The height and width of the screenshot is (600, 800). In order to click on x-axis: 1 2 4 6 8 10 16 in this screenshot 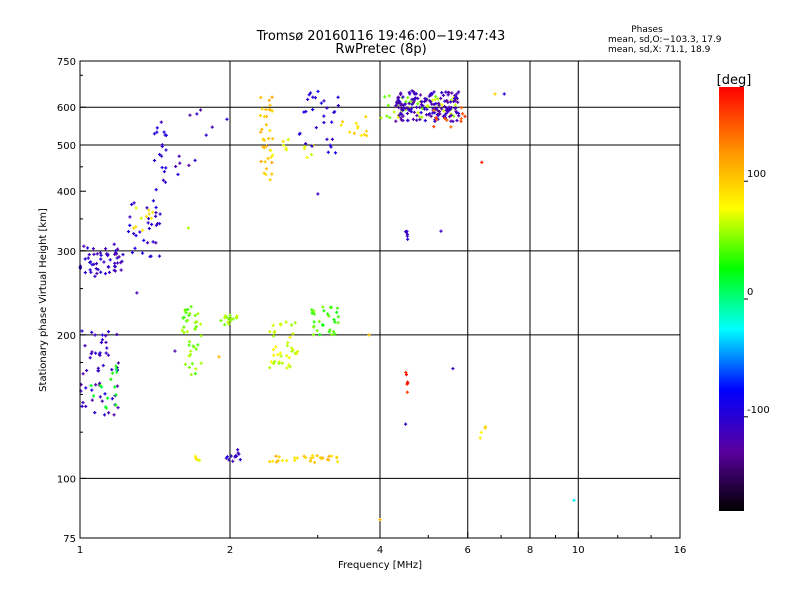, I will do `click(381, 544)`.